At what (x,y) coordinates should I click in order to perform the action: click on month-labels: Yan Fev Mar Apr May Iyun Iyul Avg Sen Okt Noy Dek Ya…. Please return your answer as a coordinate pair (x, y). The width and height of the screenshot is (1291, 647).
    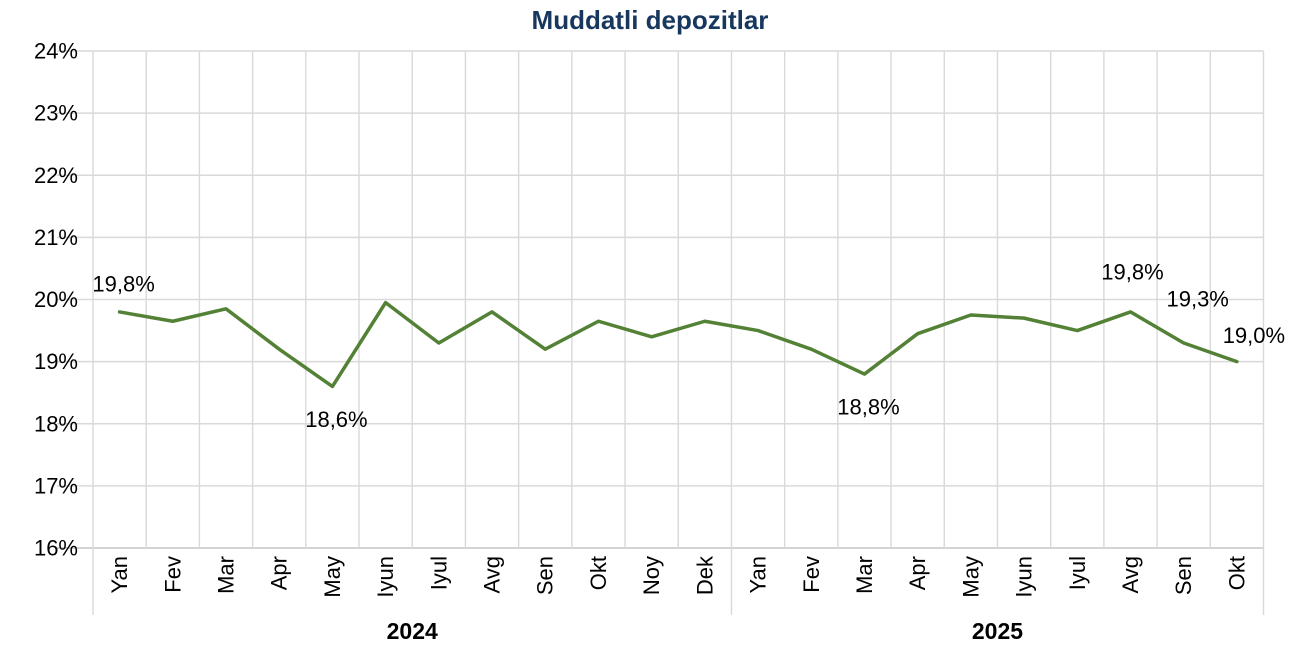
    Looking at the image, I should click on (678, 576).